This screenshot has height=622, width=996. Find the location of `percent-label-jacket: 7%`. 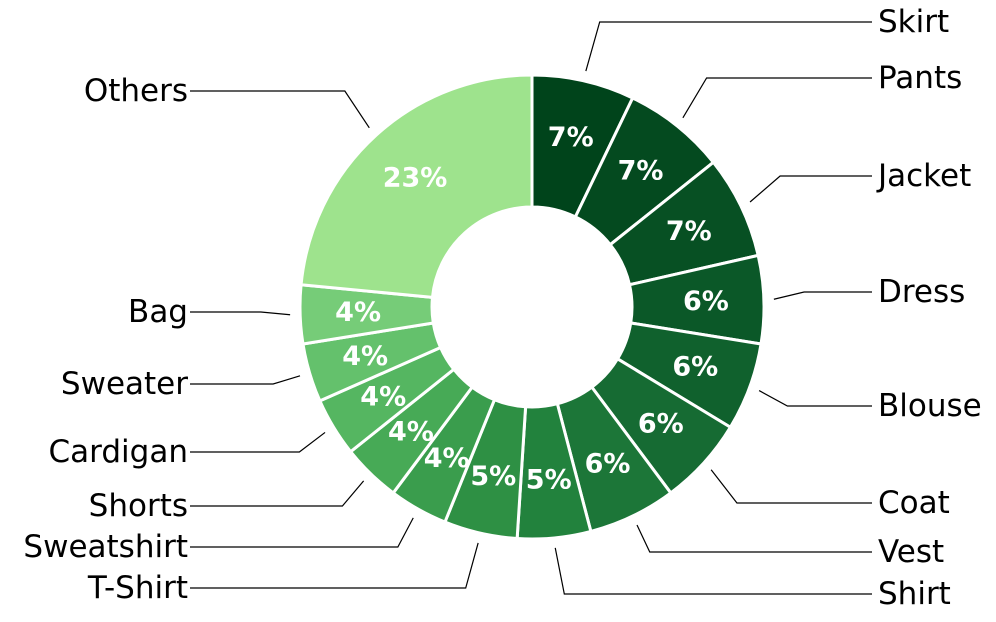

percent-label-jacket: 7% is located at coordinates (689, 231).